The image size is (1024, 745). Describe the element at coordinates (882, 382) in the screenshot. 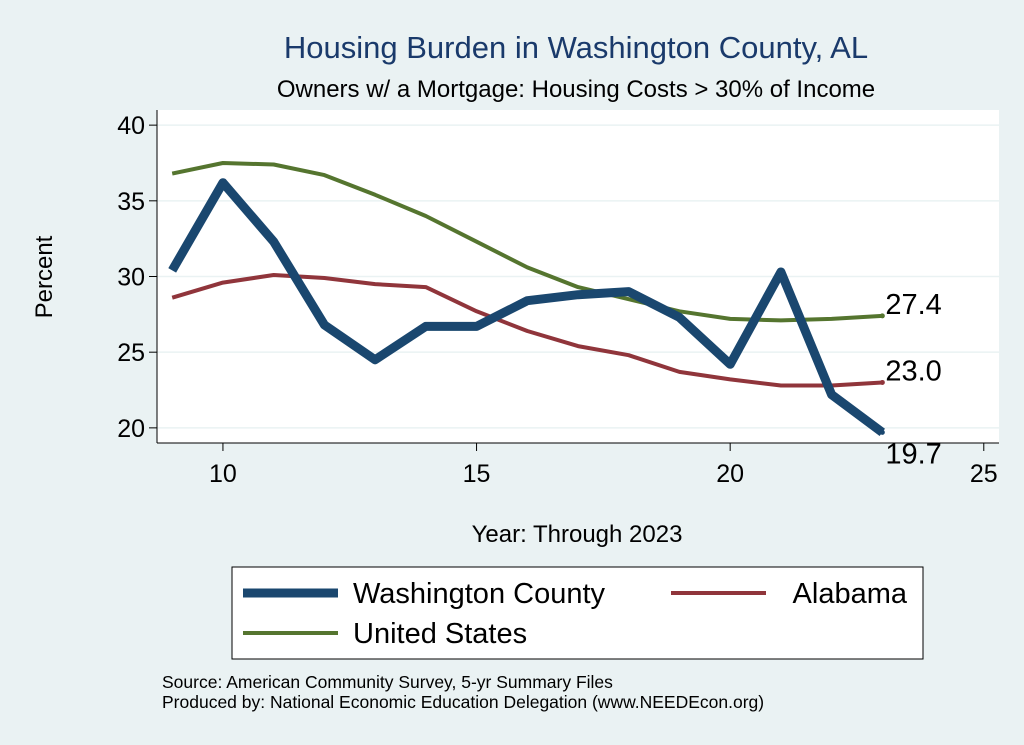

I see `series-end-marker-alabama` at that location.